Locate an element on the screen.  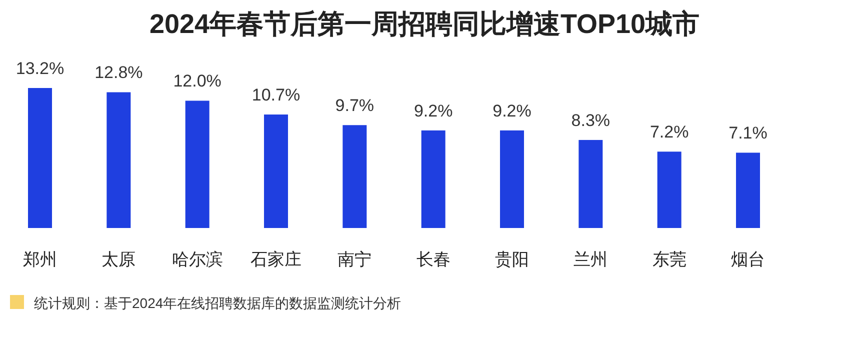
x-tick-label: 哈尔滨 is located at coordinates (197, 259).